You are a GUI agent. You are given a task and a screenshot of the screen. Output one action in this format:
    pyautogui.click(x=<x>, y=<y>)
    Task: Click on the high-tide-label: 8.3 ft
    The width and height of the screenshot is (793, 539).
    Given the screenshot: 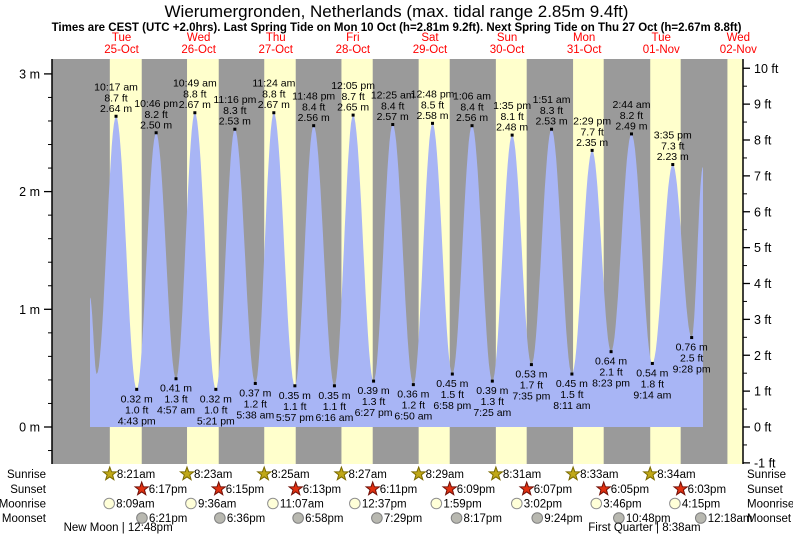 What is the action you would take?
    pyautogui.click(x=551, y=111)
    